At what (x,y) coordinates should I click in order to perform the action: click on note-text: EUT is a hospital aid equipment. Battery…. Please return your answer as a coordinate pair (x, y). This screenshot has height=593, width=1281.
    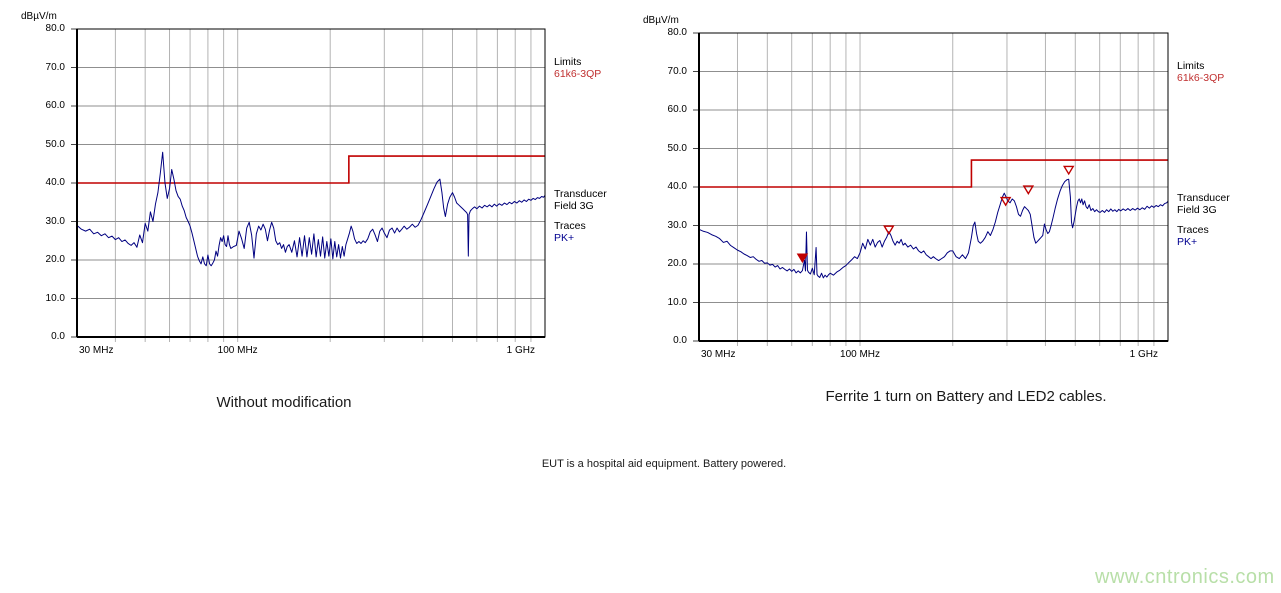
    Looking at the image, I should click on (664, 464).